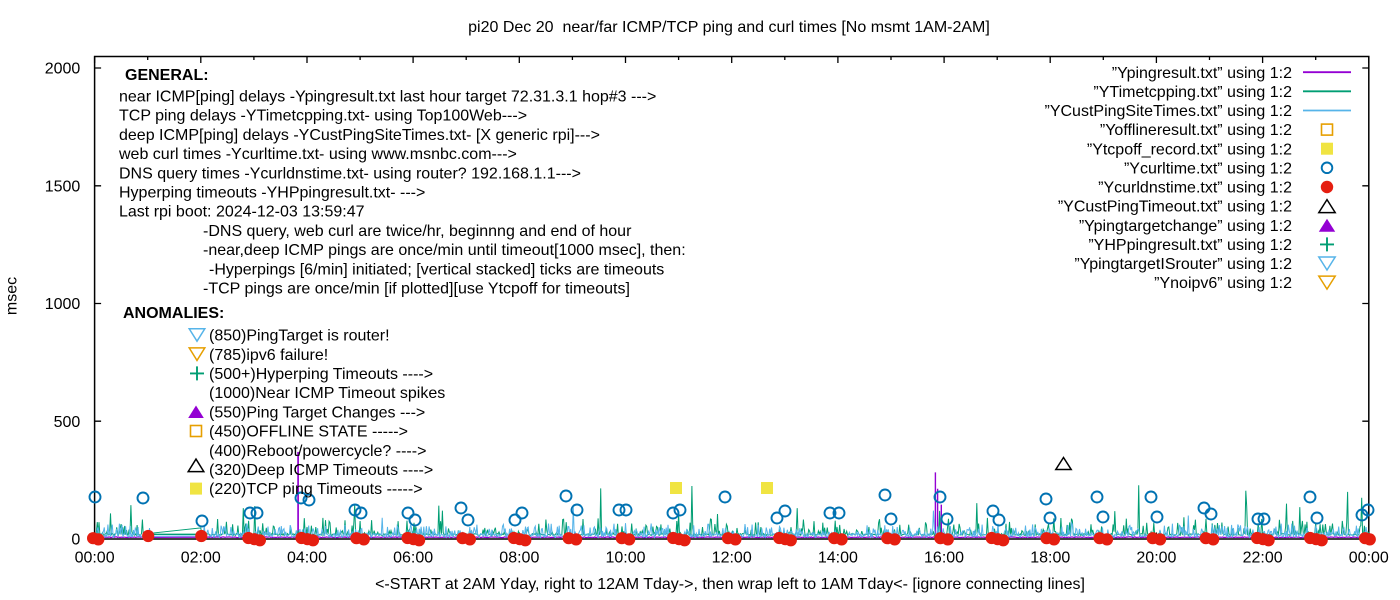 This screenshot has width=1400, height=600. What do you see at coordinates (1223, 283) in the screenshot?
I see `svg-text: ”Ynoipv6” using 1:2` at bounding box center [1223, 283].